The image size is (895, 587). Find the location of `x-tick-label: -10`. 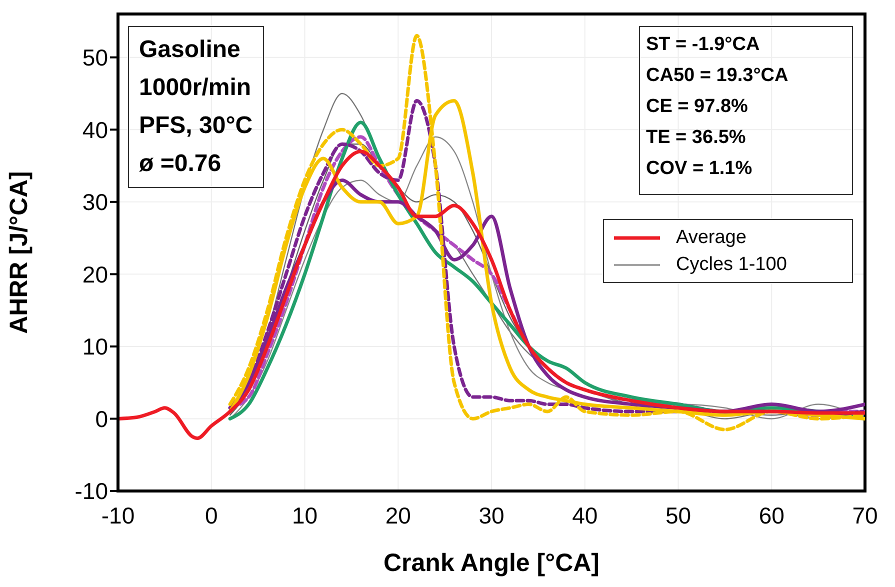

x-tick-label: -10 is located at coordinates (118, 515).